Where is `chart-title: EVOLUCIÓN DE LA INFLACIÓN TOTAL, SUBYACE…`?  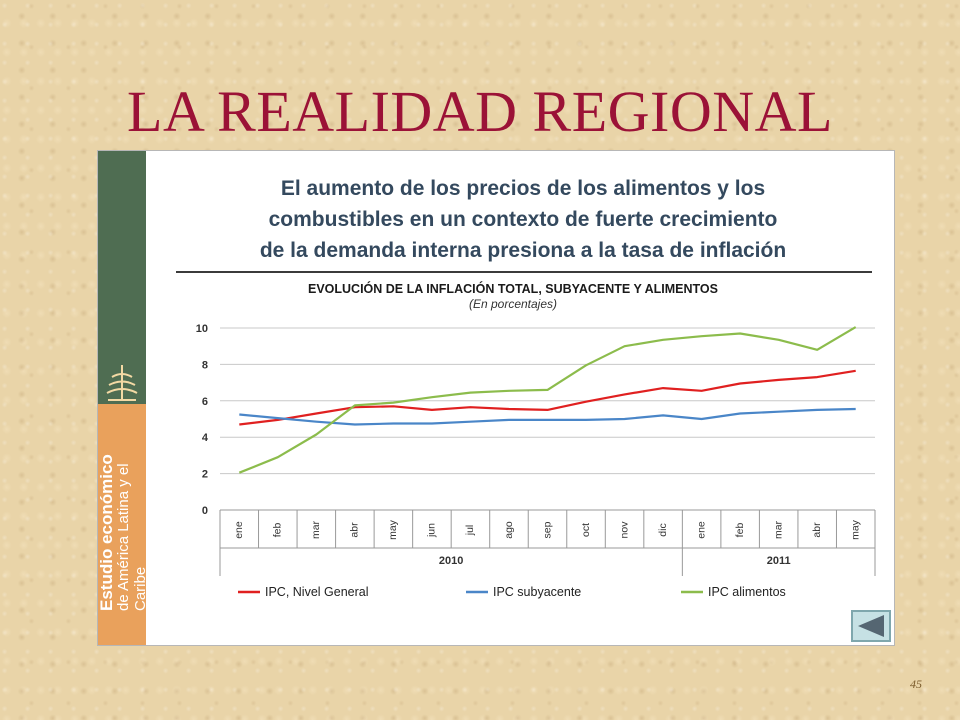
chart-title: EVOLUCIÓN DE LA INFLACIÓN TOTAL, SUBYACE… is located at coordinates (513, 289).